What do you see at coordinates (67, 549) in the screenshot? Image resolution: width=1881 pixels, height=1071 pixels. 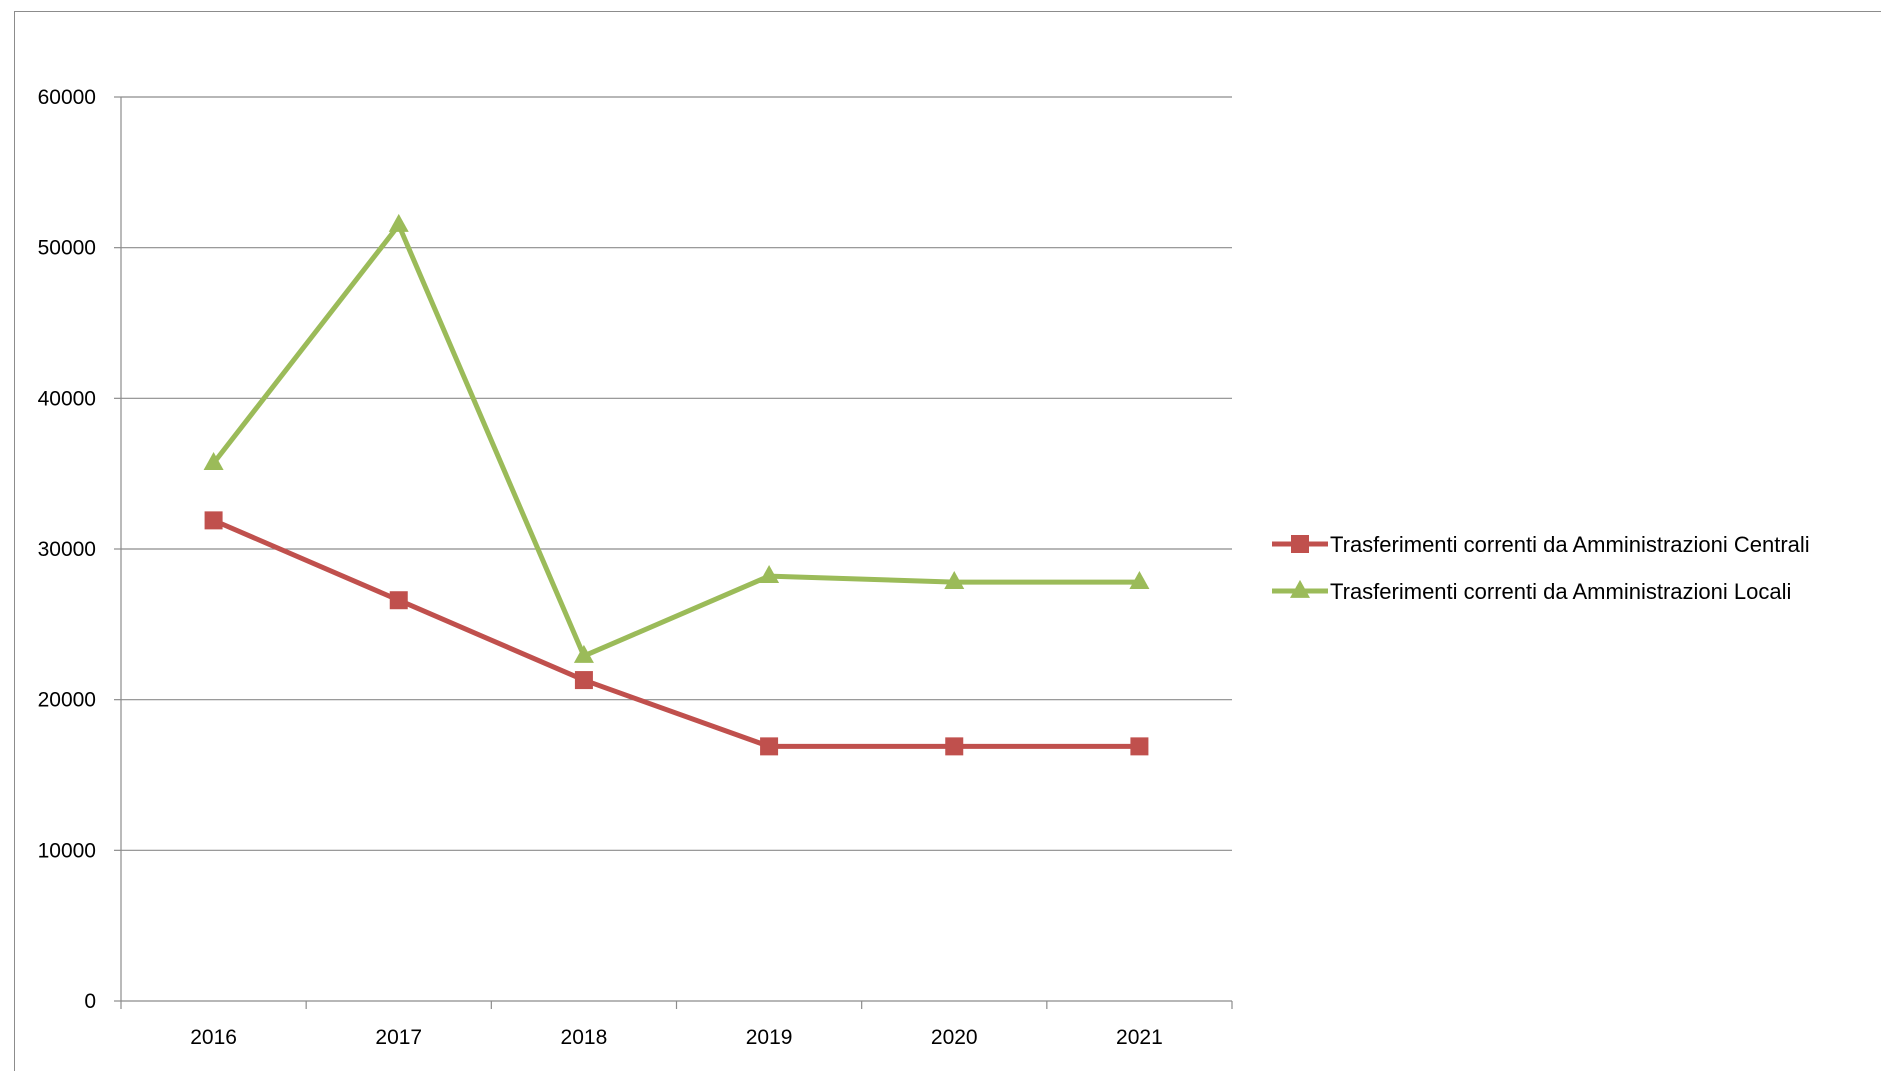 I see `y-tick-label: 30000` at bounding box center [67, 549].